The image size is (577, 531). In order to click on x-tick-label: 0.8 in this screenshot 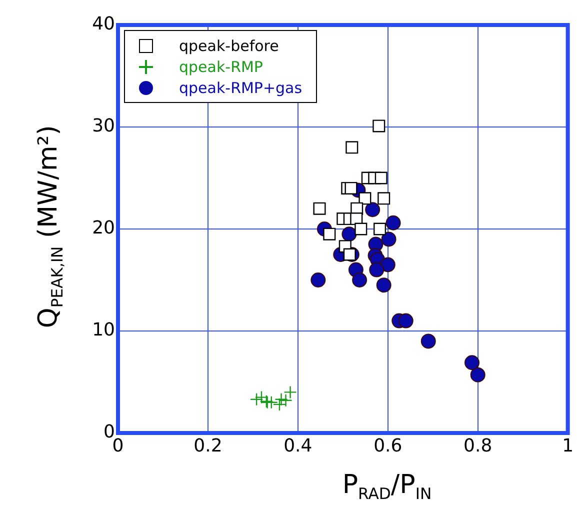, I will do `click(478, 445)`.